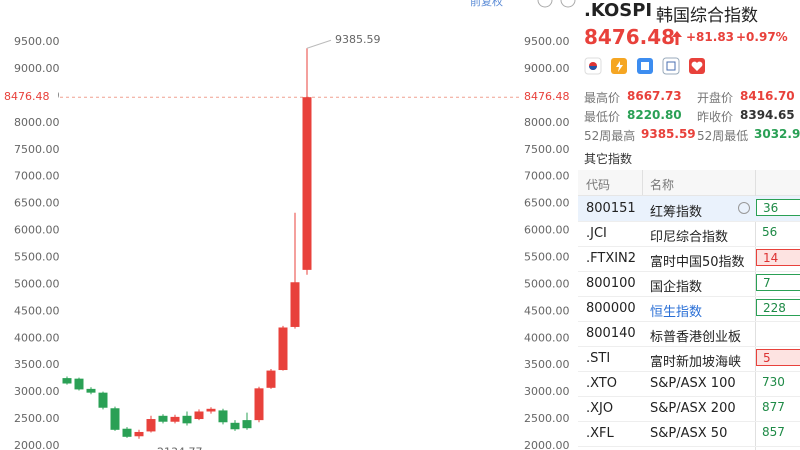 This screenshot has height=450, width=800. I want to click on high-pointer, so click(319, 44).